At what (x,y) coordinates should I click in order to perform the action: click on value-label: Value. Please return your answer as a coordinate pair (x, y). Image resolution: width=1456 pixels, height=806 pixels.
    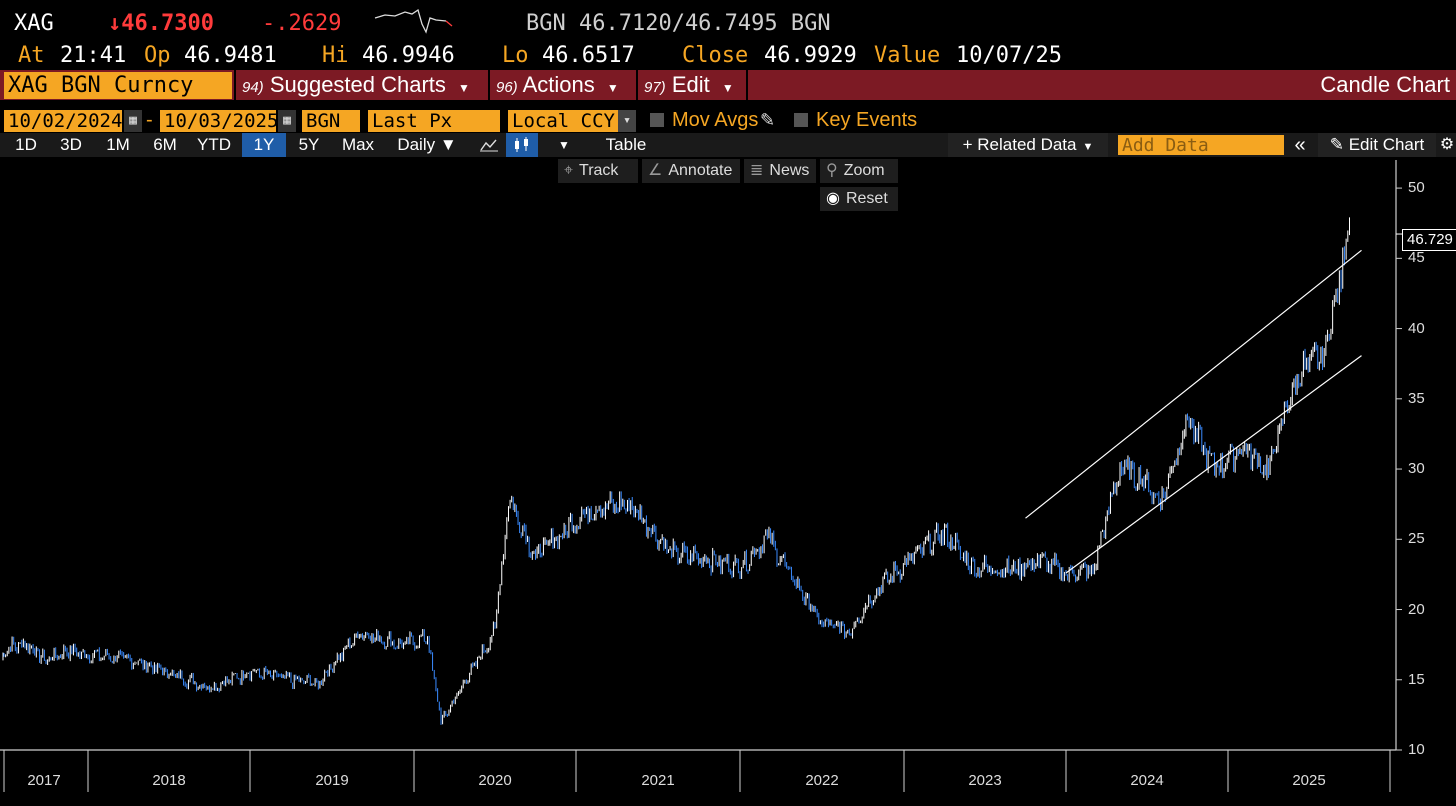
    Looking at the image, I should click on (907, 55).